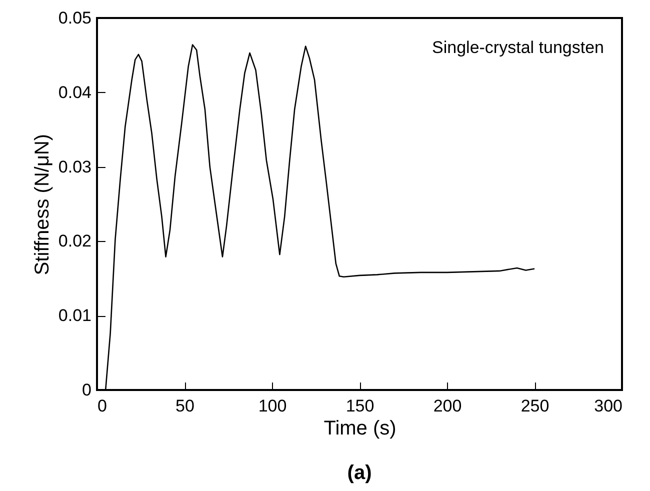  Describe the element at coordinates (360, 429) in the screenshot. I see `x-axis-title: Time (s)` at that location.